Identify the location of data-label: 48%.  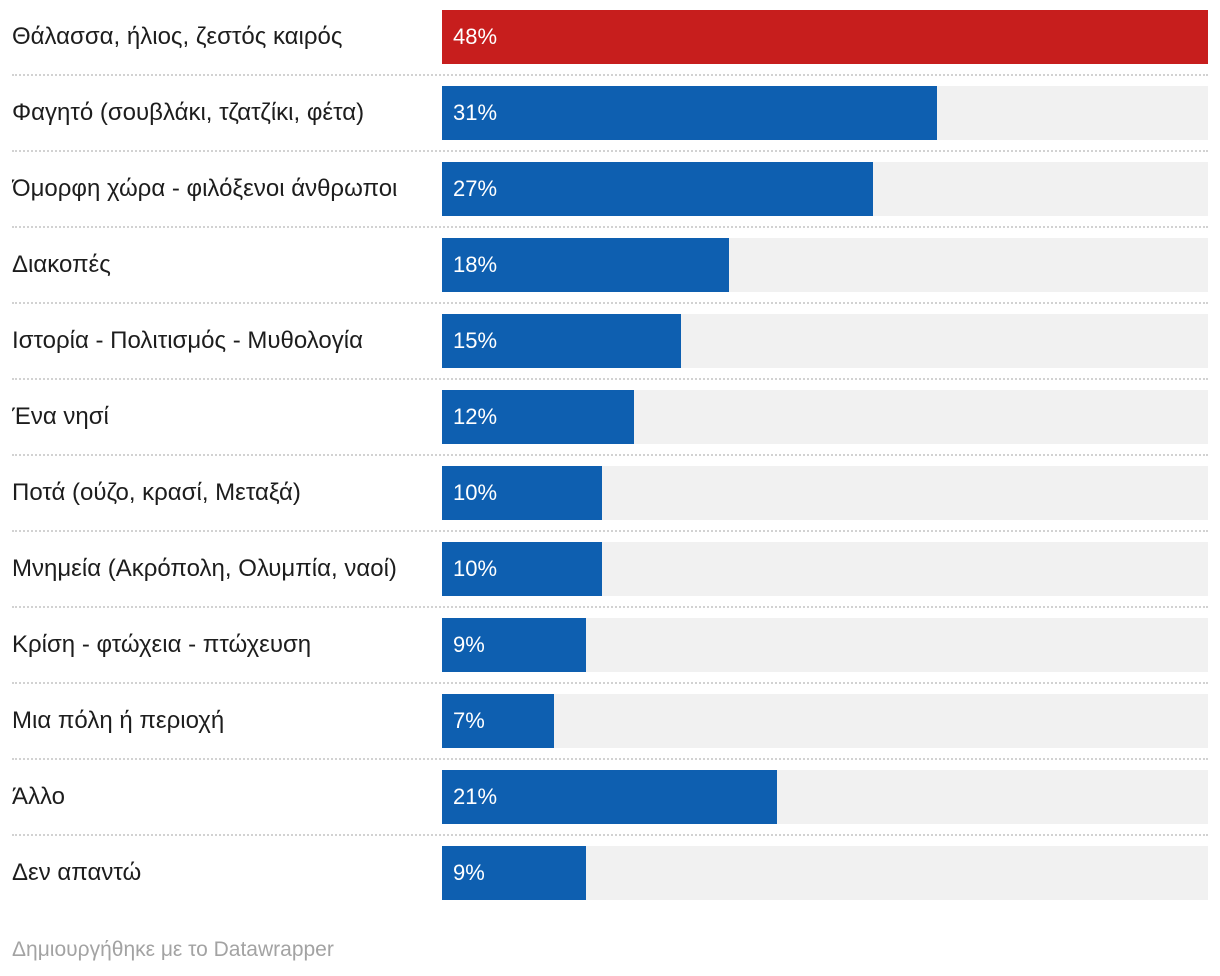
(475, 36).